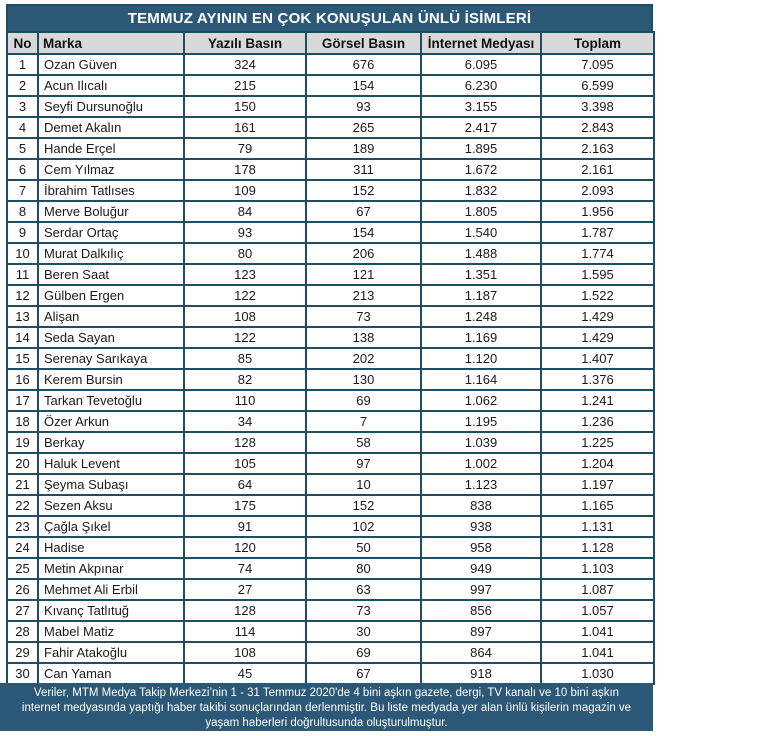  What do you see at coordinates (22, 442) in the screenshot?
I see `rank-cell: 19` at bounding box center [22, 442].